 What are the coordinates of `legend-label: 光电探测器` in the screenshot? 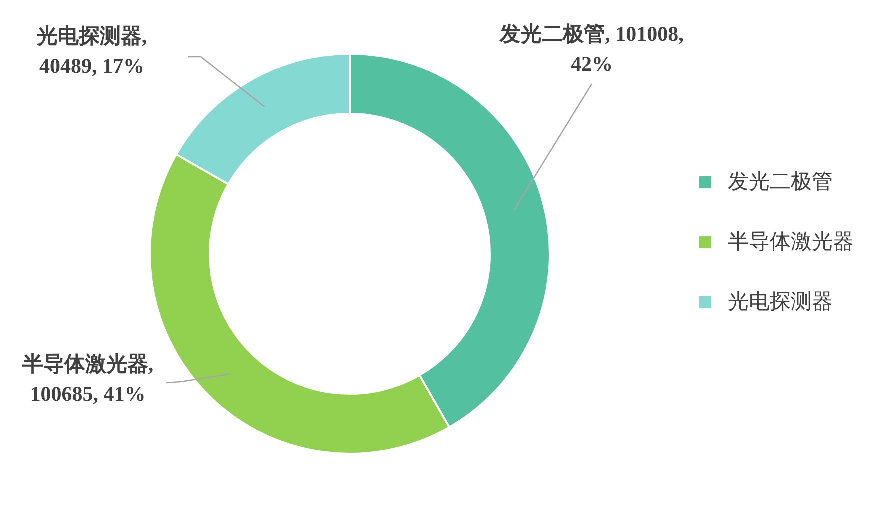 It's located at (780, 302).